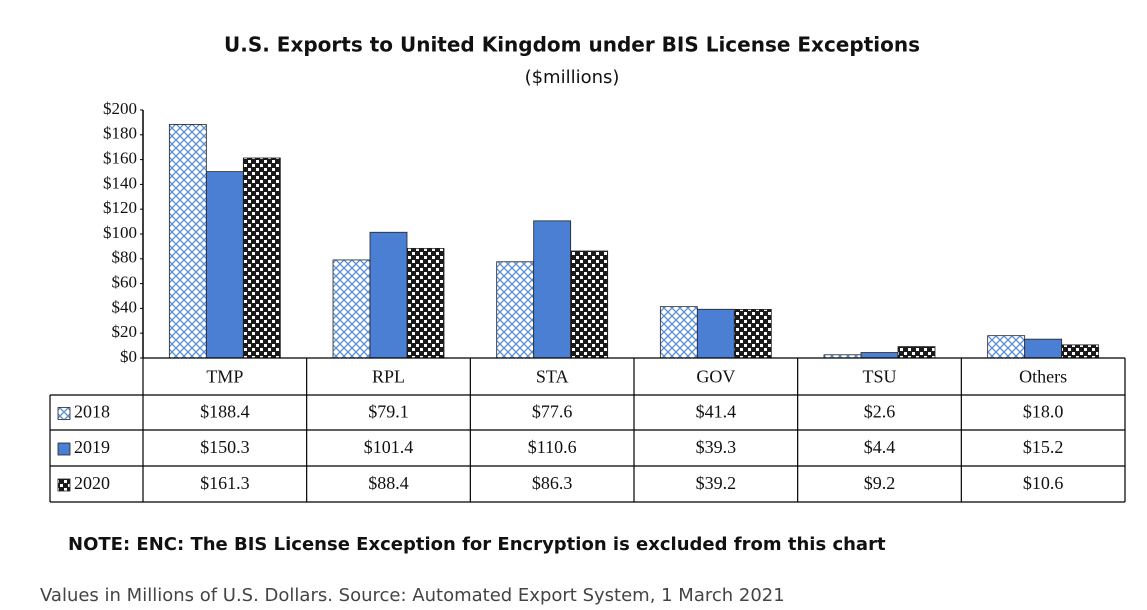 The image size is (1147, 610). What do you see at coordinates (125, 331) in the screenshot?
I see `y-tick-label: $20` at bounding box center [125, 331].